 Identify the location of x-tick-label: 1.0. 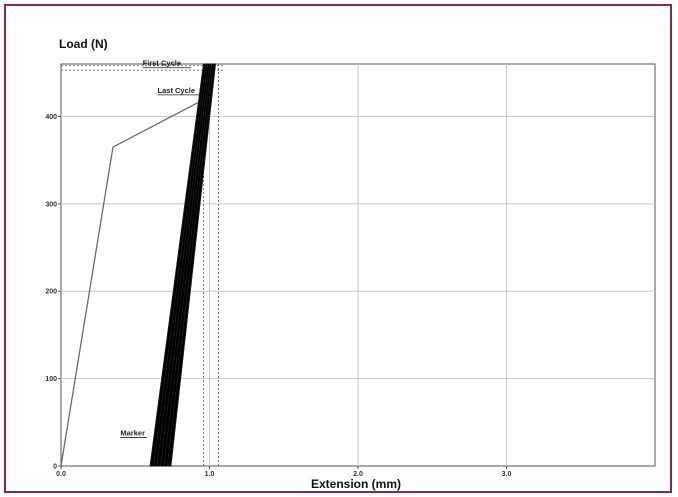
(210, 474).